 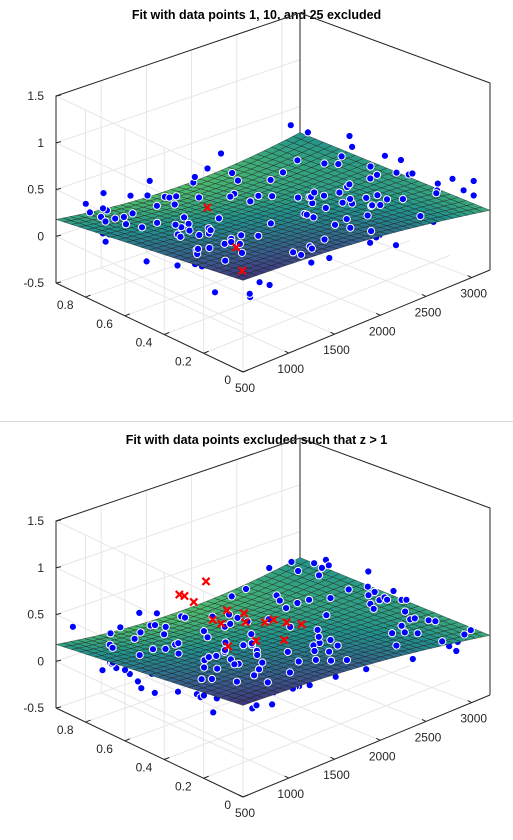 I want to click on x-tick-label: 500, so click(x=245, y=388).